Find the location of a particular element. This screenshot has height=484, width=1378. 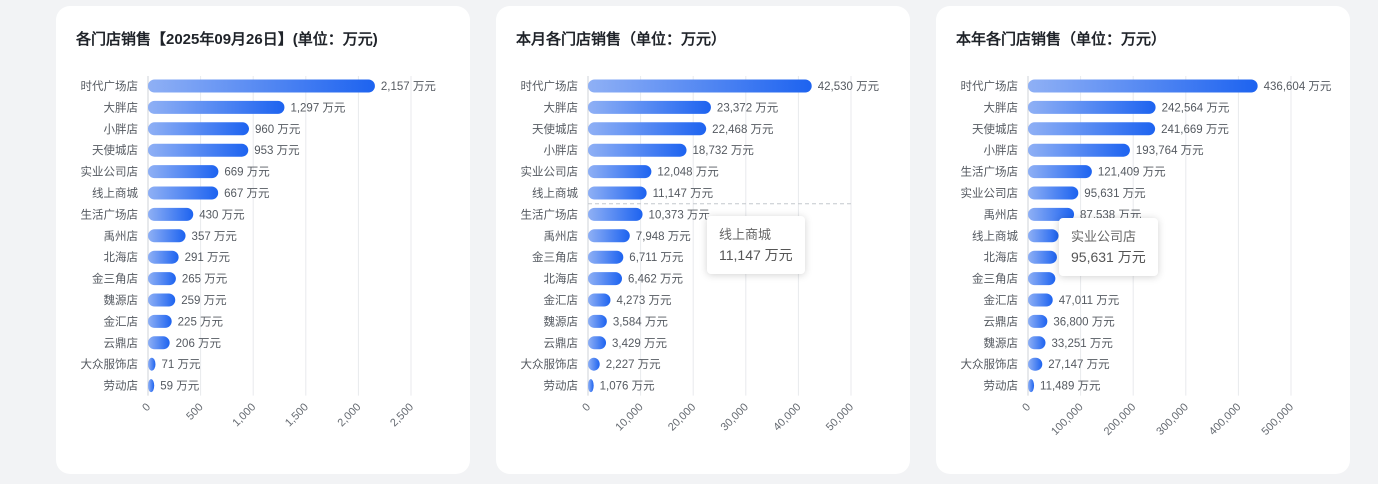

bar-value-label: 3,584 万元 is located at coordinates (640, 322).